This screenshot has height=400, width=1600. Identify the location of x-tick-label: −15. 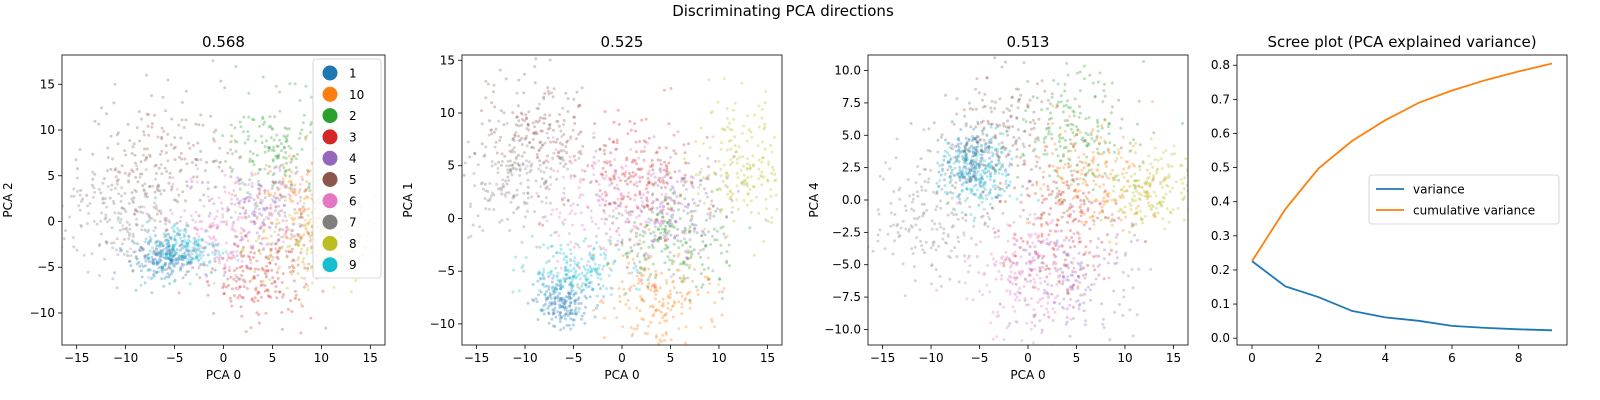
(76, 358).